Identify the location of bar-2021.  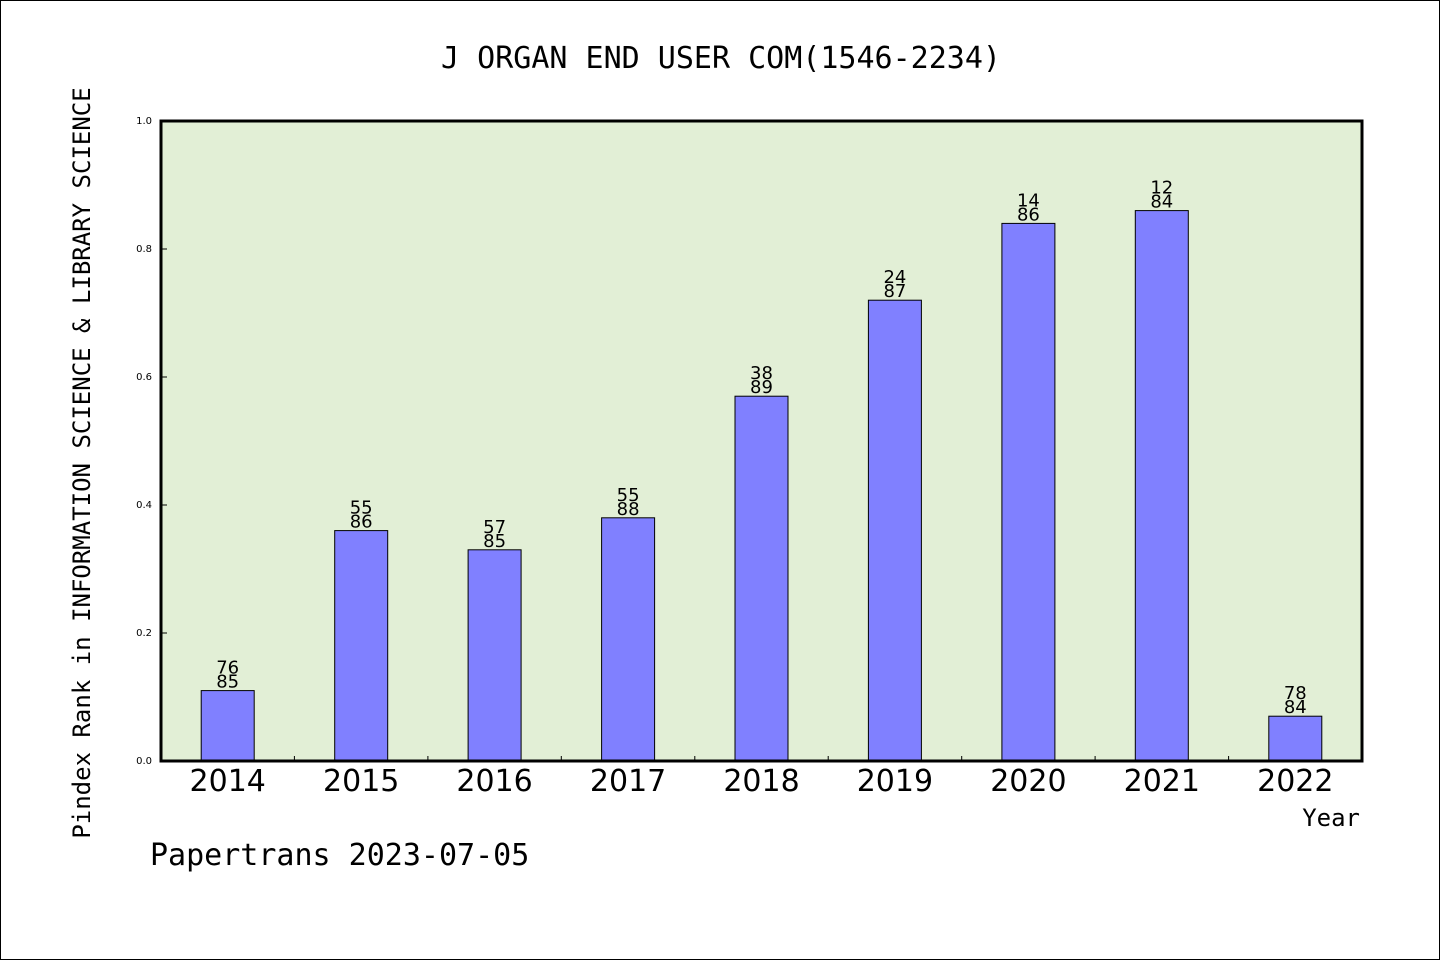
(1161, 486).